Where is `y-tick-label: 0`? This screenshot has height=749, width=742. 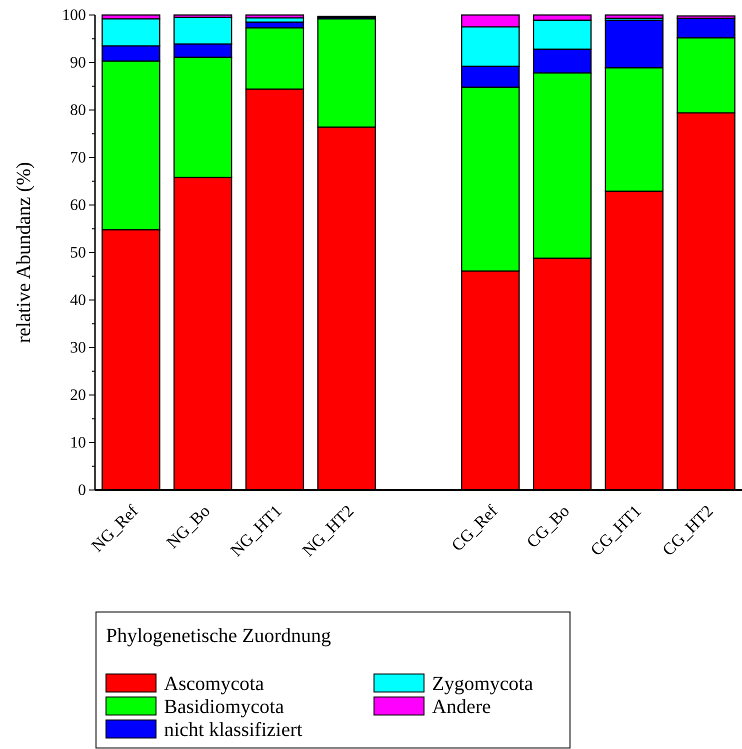 y-tick-label: 0 is located at coordinates (82, 491).